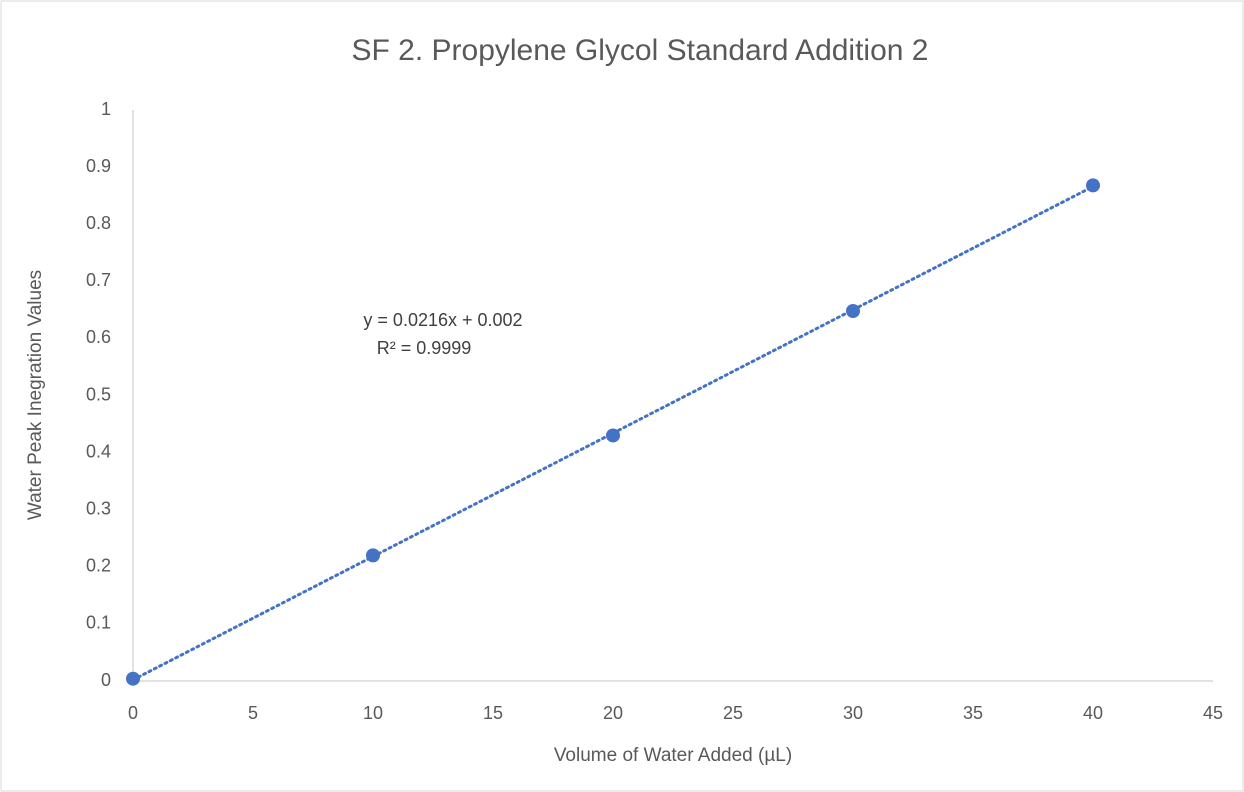 The height and width of the screenshot is (792, 1244). Describe the element at coordinates (442, 320) in the screenshot. I see `trendline-equation: y = 0.0216x + 0.002` at that location.